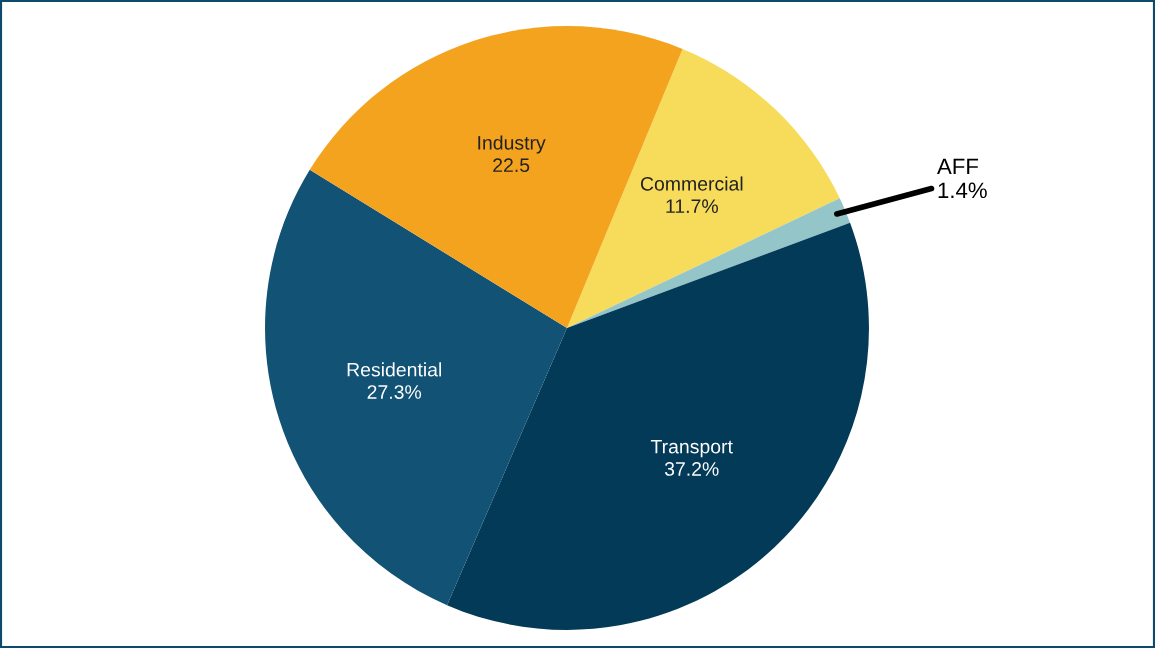 This screenshot has height=648, width=1155. I want to click on slice-label: Residential, so click(394, 369).